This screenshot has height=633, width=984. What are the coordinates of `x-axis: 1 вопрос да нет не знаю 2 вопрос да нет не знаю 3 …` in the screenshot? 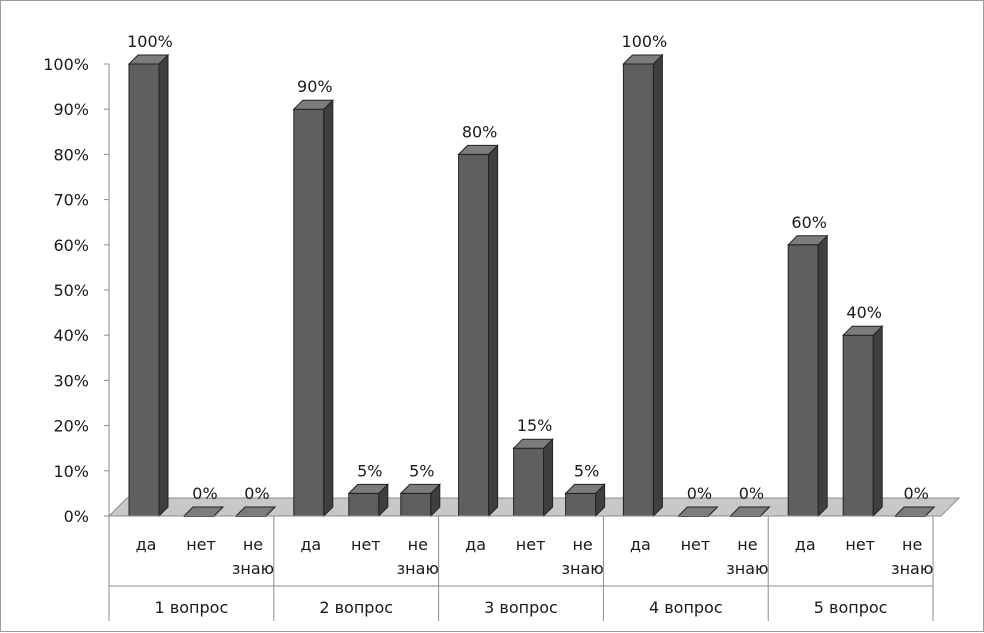 It's located at (521, 568).